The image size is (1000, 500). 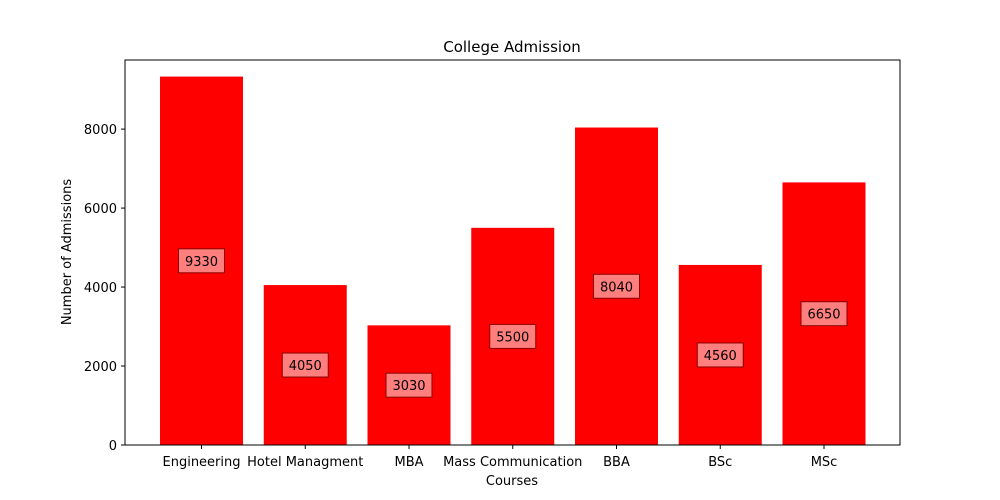 I want to click on data-label: 4050, so click(x=305, y=366).